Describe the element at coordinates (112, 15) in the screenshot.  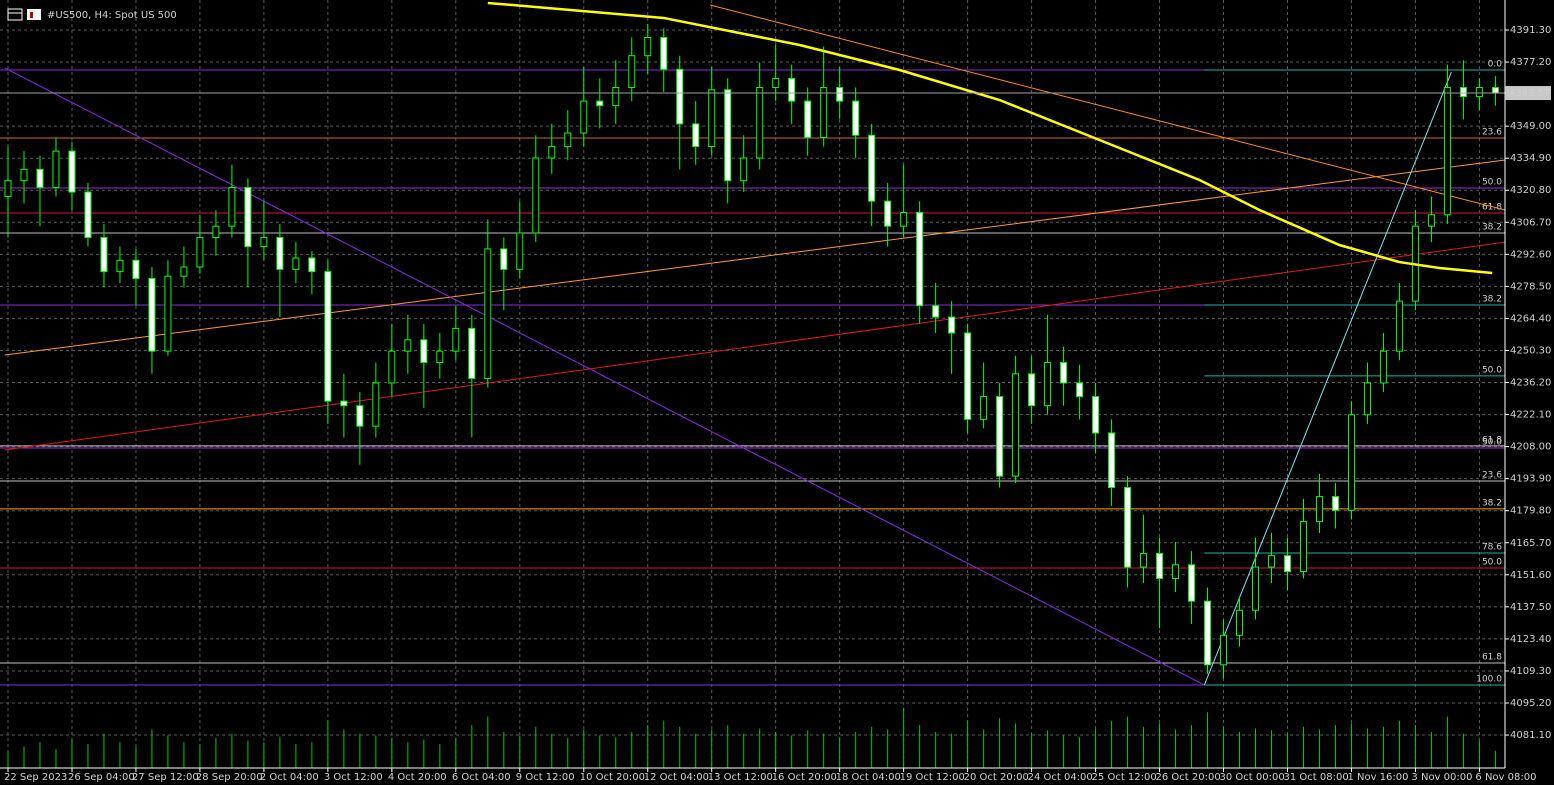
I see `chart-title: #US500, H4: Spot US 500` at that location.